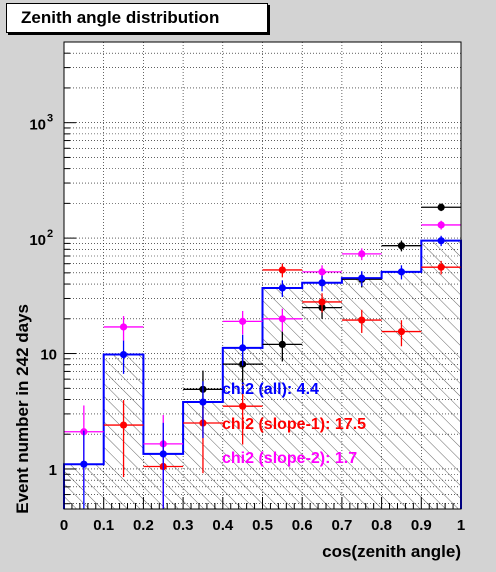 The image size is (496, 572). Describe the element at coordinates (391, 551) in the screenshot. I see `x-axis-label: cos(zenith angle)` at that location.